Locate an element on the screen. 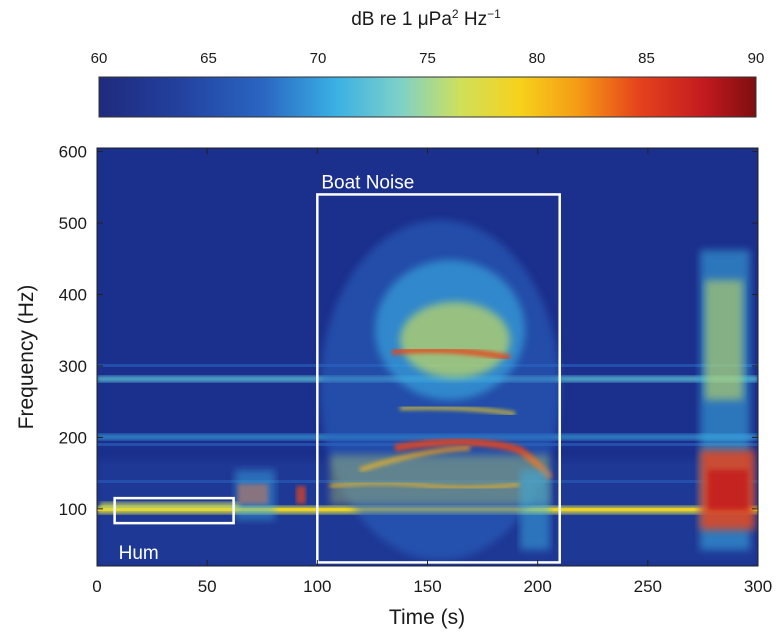  y-tick-label: 400 is located at coordinates (73, 294).